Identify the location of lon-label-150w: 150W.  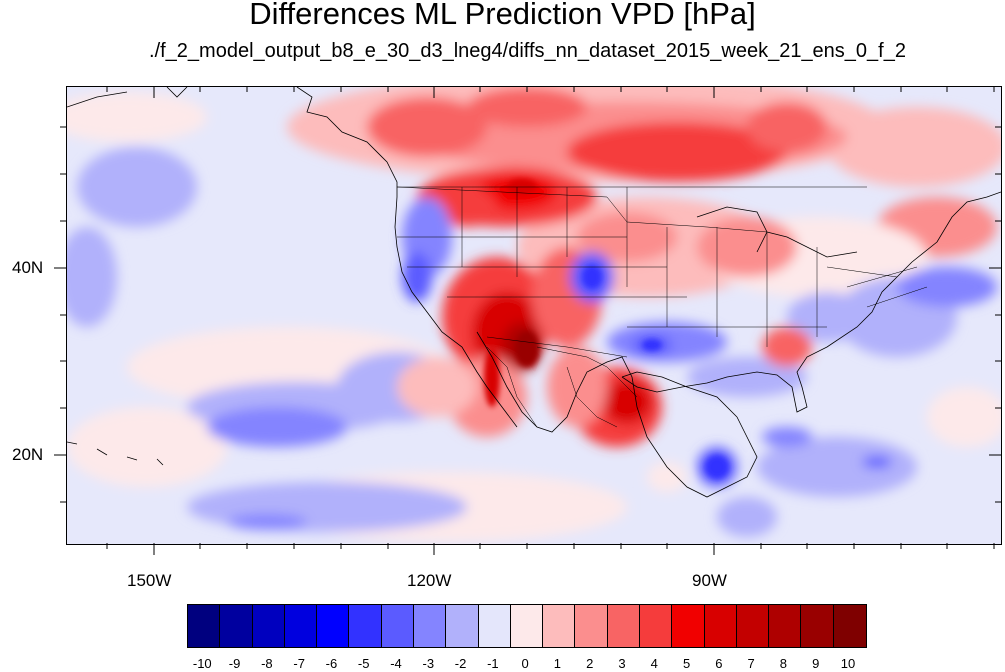
(149, 580).